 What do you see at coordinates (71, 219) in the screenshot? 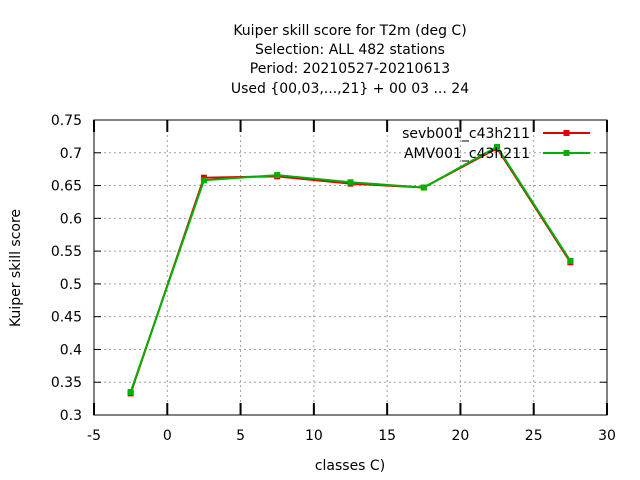
I see `y-tick-label: 0.6` at bounding box center [71, 219].